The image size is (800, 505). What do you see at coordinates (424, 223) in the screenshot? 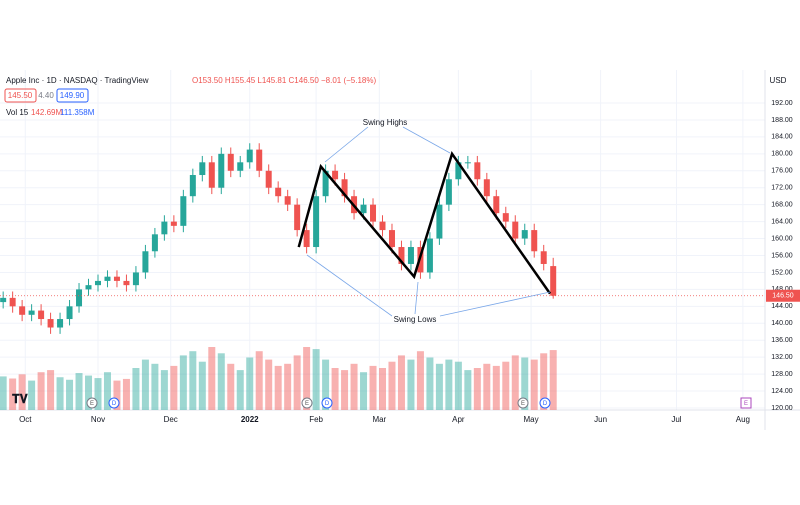
I see `swing-line` at bounding box center [424, 223].